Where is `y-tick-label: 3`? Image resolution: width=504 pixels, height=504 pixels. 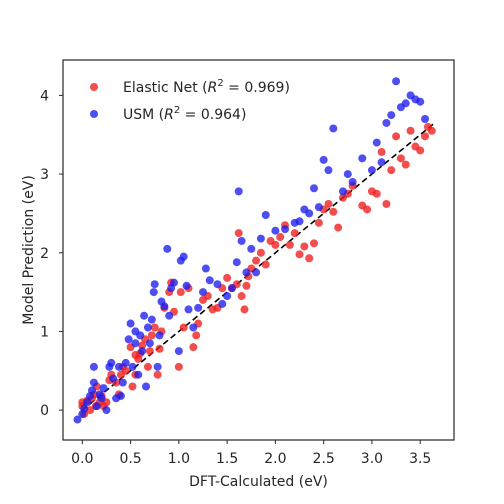 y-tick-label: 3 is located at coordinates (44, 175).